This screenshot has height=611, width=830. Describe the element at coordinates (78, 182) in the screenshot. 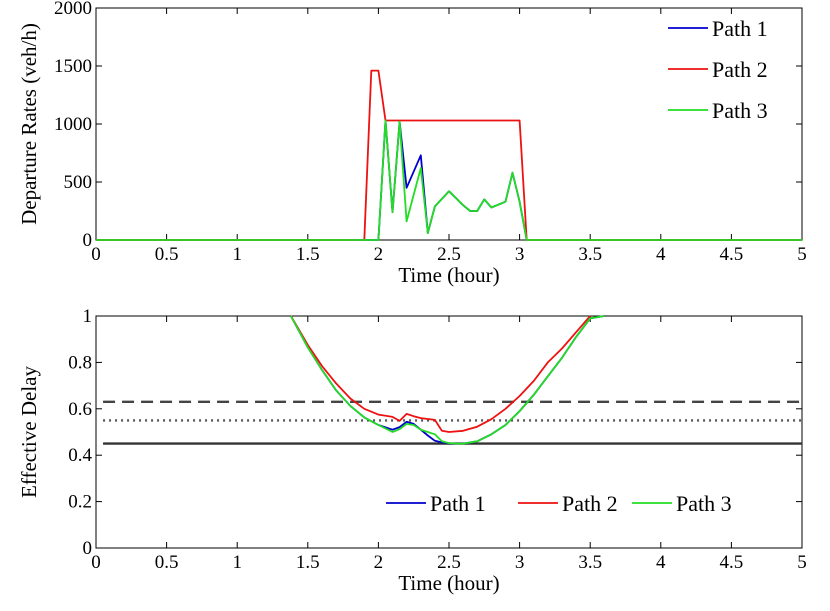

I see `y-tick-label: 500` at that location.